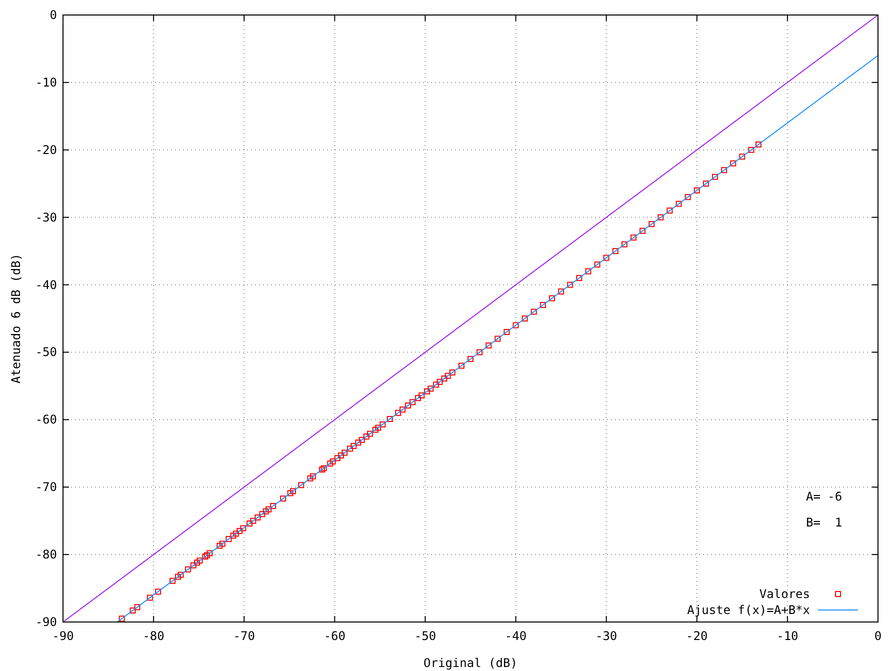  Describe the element at coordinates (16, 318) in the screenshot. I see `y-axis-title: Atenuado 6 dB (dB)` at that location.